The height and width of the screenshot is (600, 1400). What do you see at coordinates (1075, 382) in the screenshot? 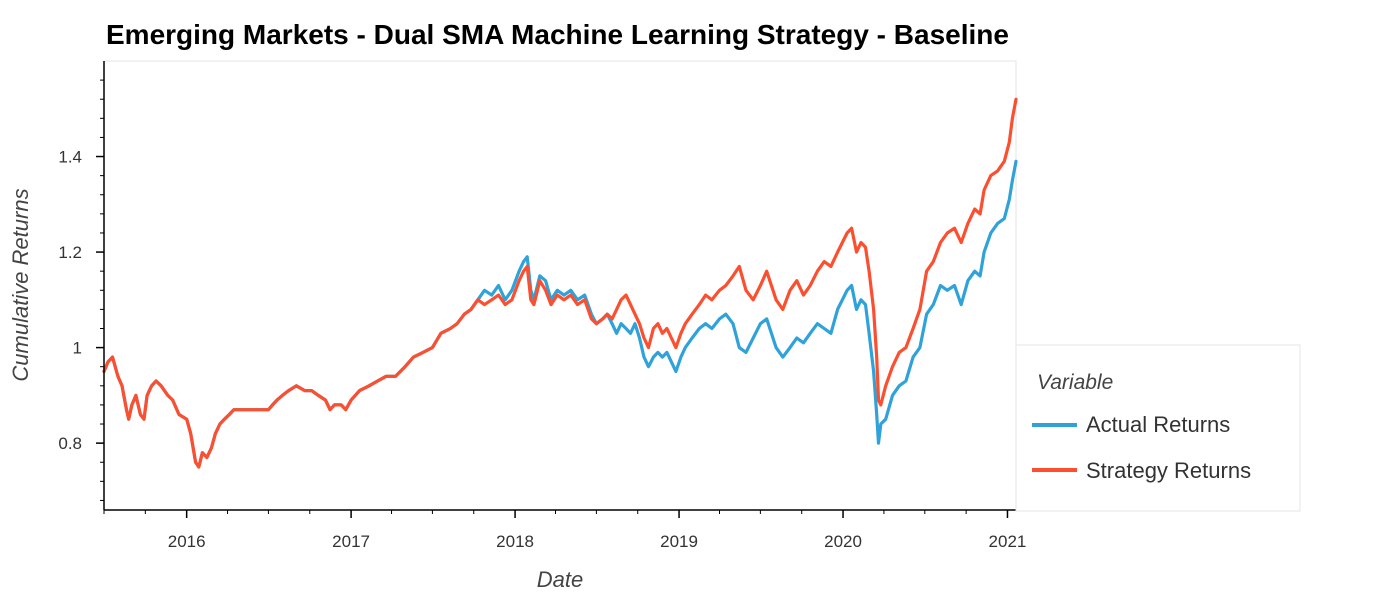
I see `legend-title: Variable` at bounding box center [1075, 382].